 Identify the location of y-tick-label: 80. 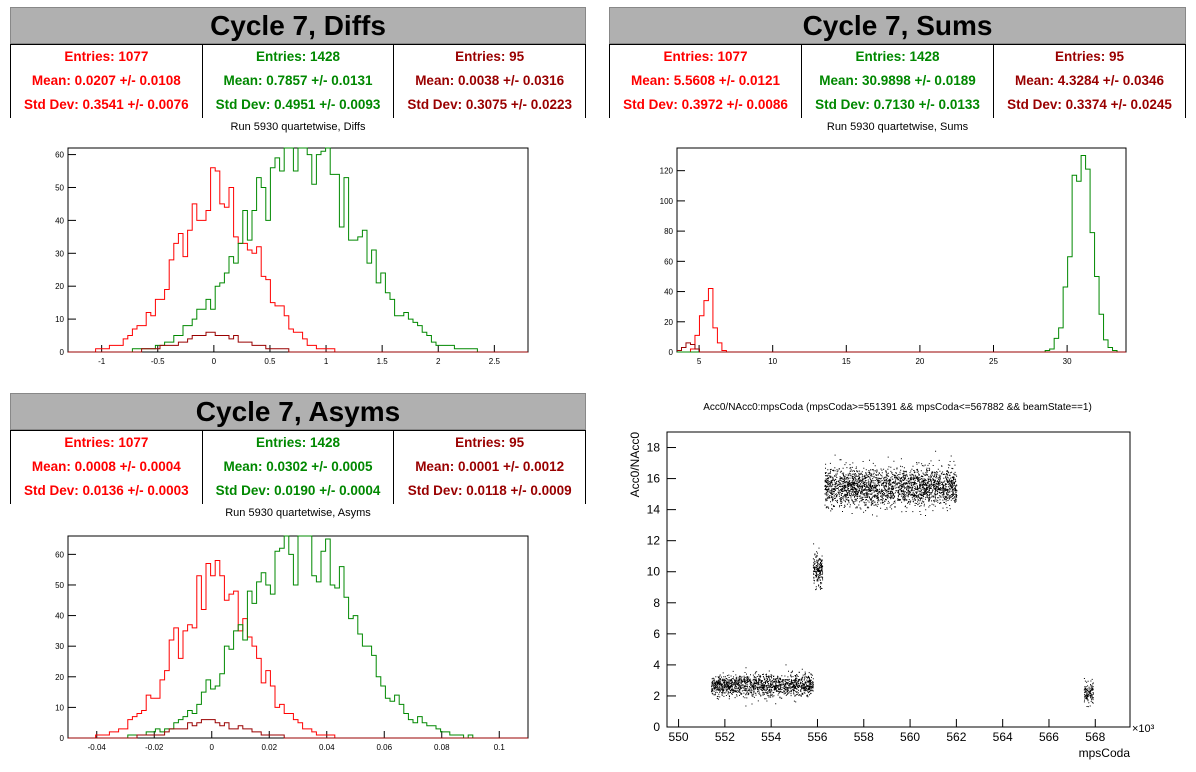
(668, 231).